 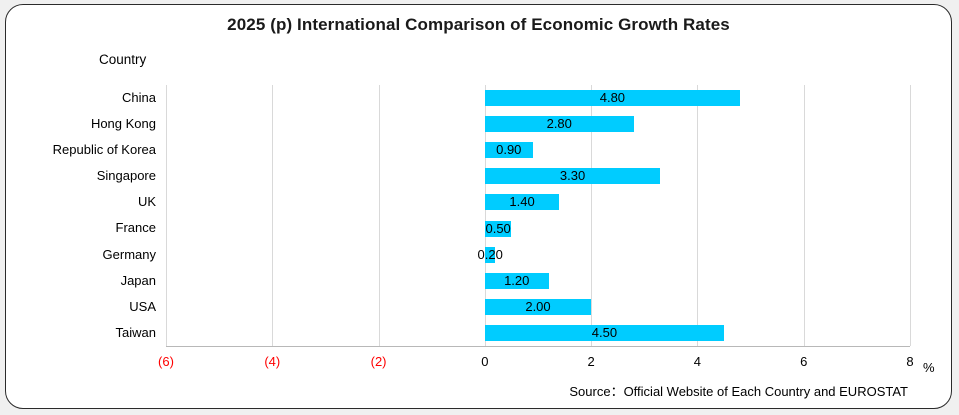 What do you see at coordinates (138, 280) in the screenshot?
I see `category-label-japan: Japan` at bounding box center [138, 280].